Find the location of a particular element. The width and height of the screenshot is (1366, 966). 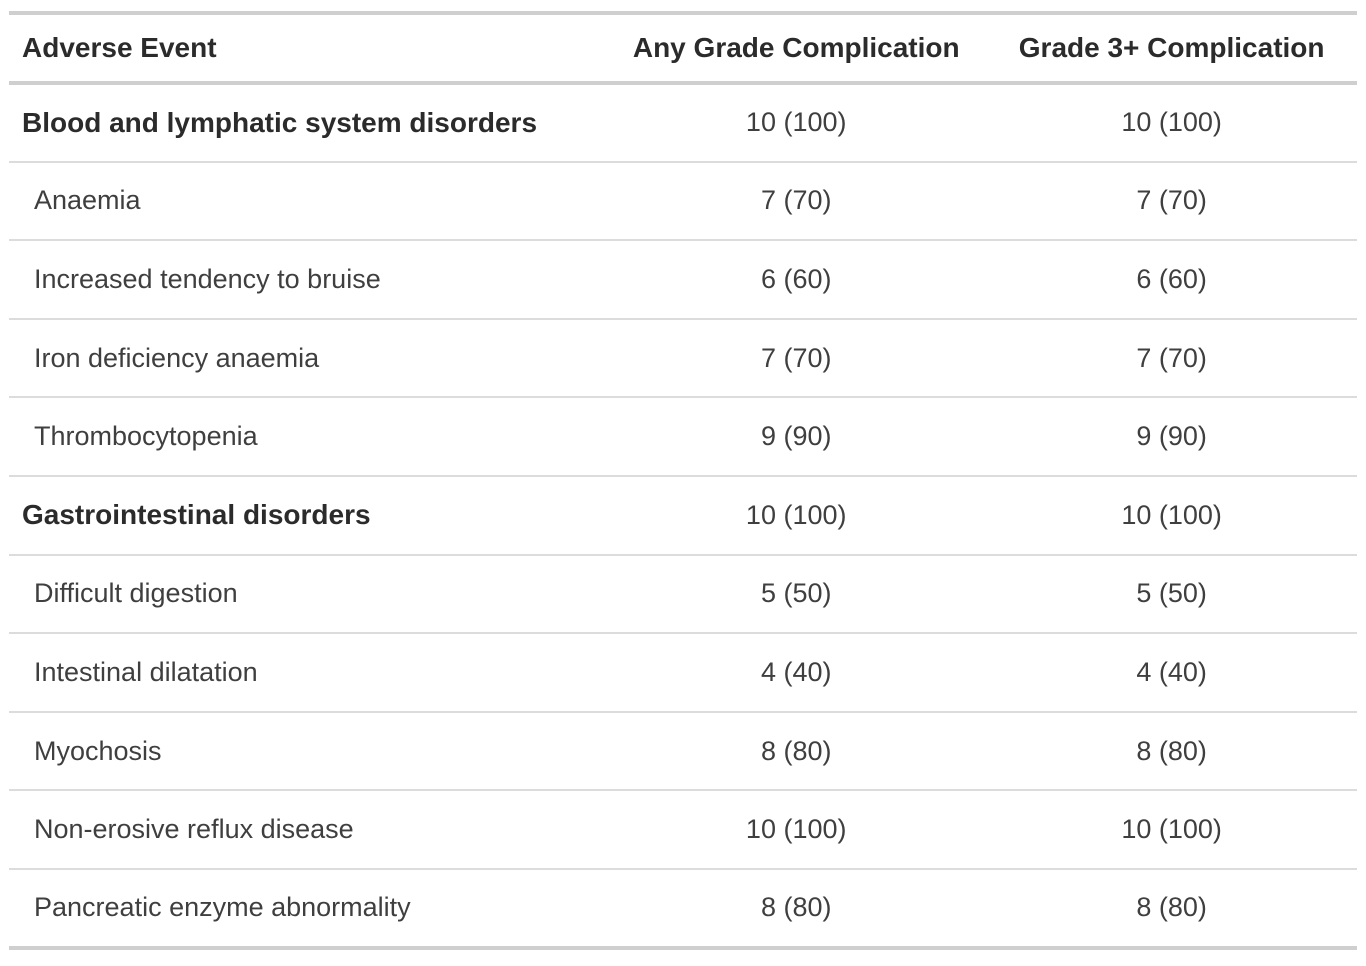

column-header-adverse-event: Adverse Event is located at coordinates (119, 47).